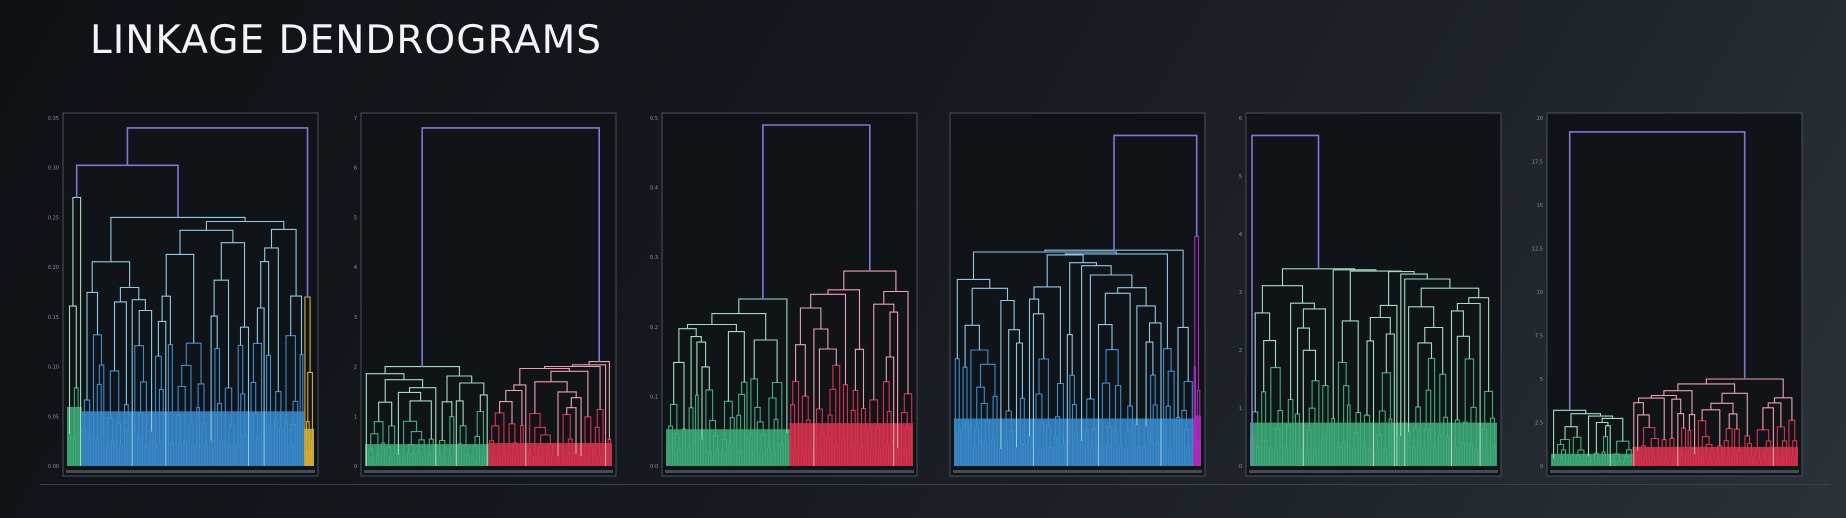 Image resolution: width=1846 pixels, height=518 pixels. What do you see at coordinates (53, 417) in the screenshot?
I see `tick-label-1-1: 0.05` at bounding box center [53, 417].